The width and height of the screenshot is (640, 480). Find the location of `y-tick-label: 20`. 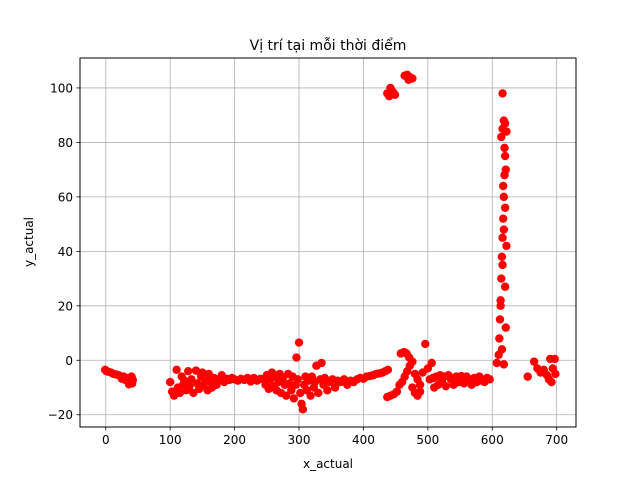

y-tick-label: 20 is located at coordinates (65, 306).